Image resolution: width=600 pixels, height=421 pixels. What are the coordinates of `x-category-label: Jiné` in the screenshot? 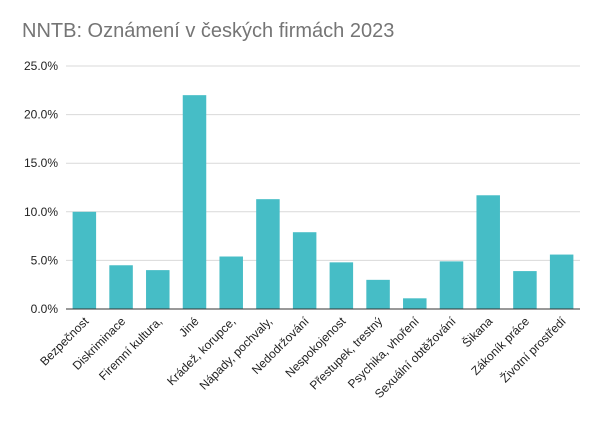 It's located at (189, 327).